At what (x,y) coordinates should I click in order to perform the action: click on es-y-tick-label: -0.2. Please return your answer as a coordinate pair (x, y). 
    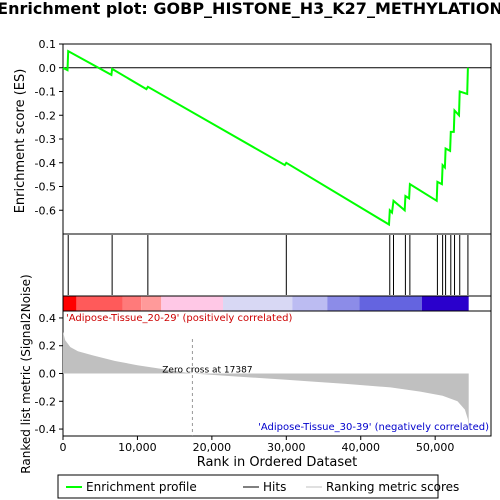
    Looking at the image, I should click on (45, 115).